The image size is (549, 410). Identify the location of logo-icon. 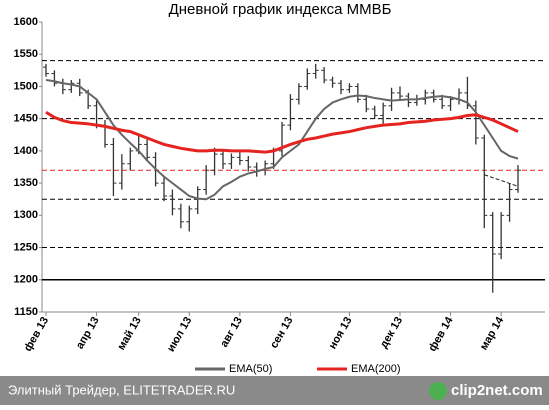
(438, 391).